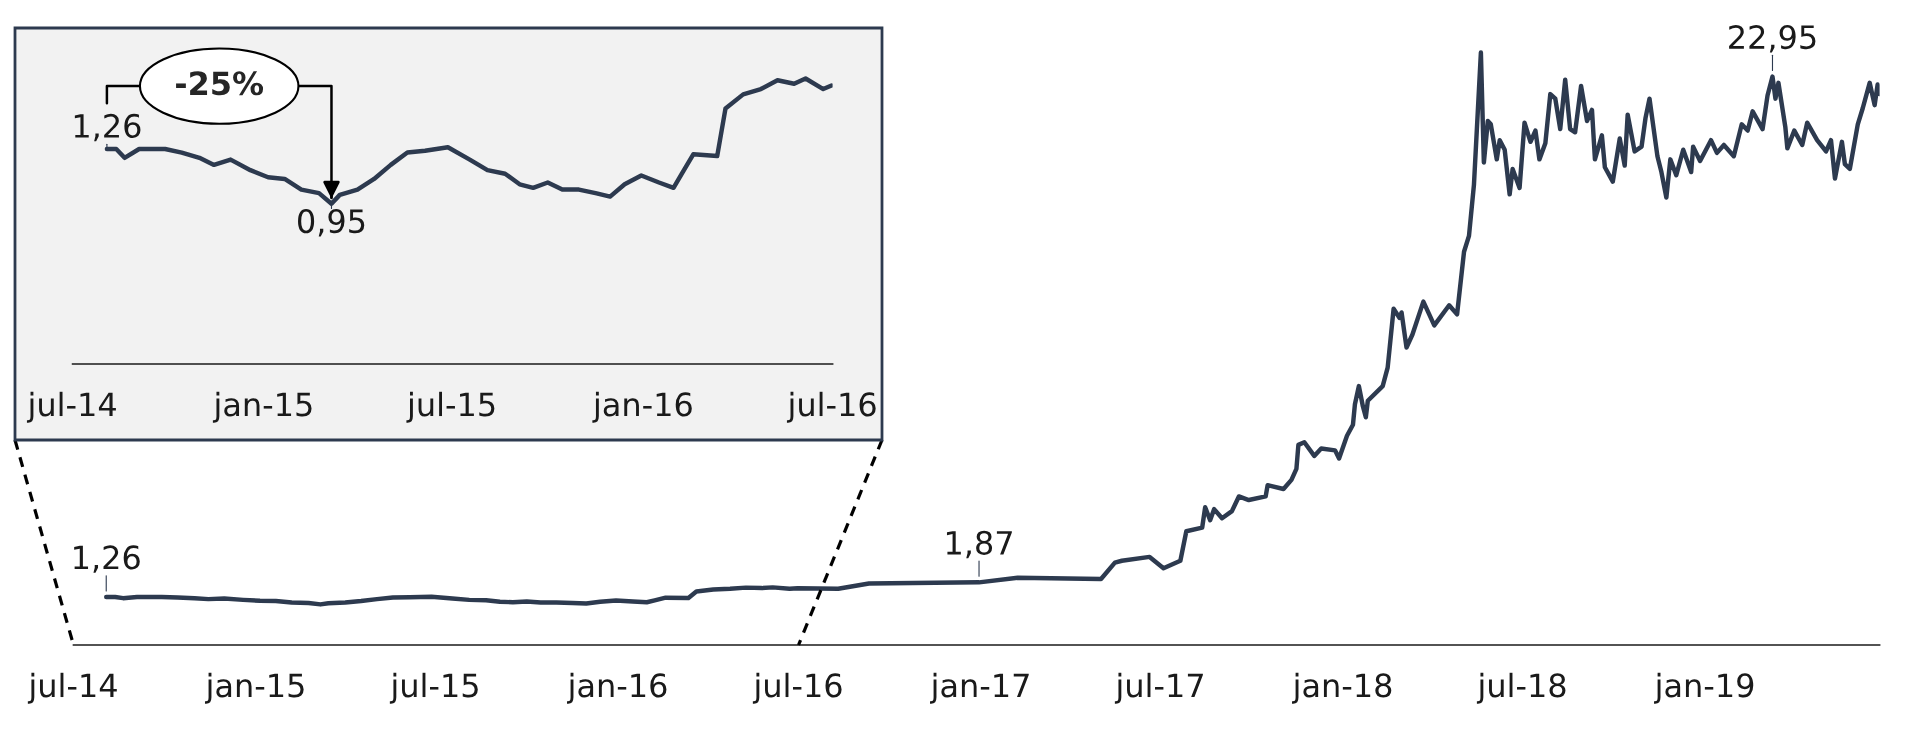 The width and height of the screenshot is (1920, 738). What do you see at coordinates (1158, 688) in the screenshot?
I see `x-tick-label: jul-17` at bounding box center [1158, 688].